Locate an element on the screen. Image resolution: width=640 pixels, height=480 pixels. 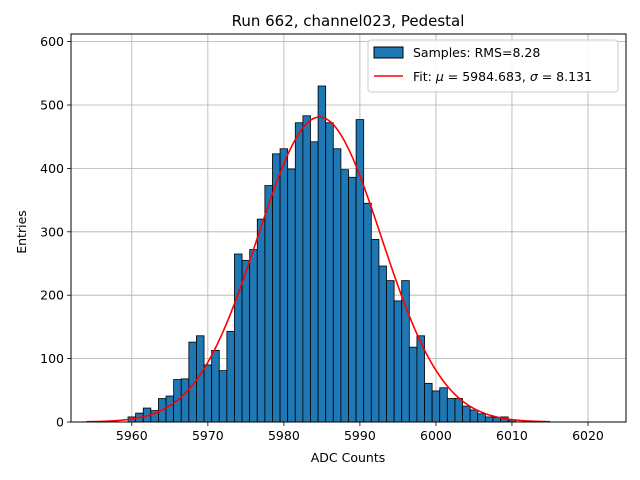
x-axis-ticks: 5960 5970 5980 5990 6000 6010 6020 is located at coordinates (360, 432).